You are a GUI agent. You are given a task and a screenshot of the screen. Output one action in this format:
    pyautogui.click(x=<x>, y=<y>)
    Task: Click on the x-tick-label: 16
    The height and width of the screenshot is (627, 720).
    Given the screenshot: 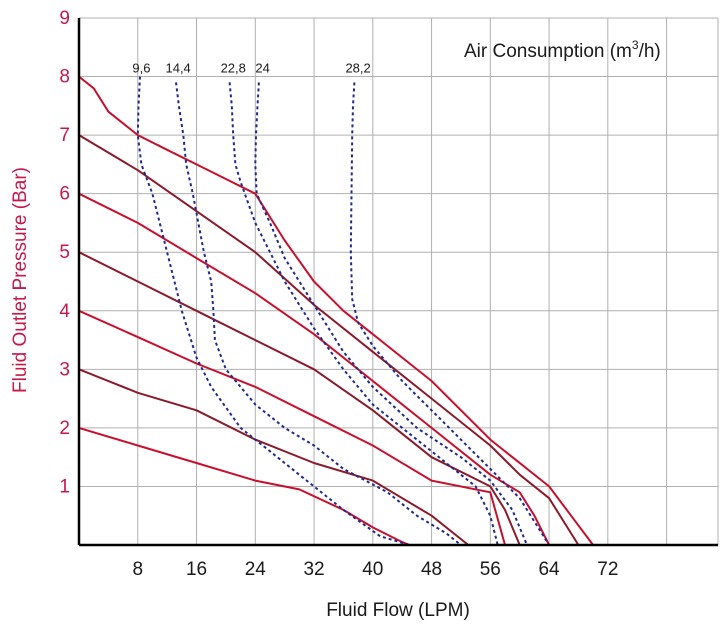 What is the action you would take?
    pyautogui.click(x=196, y=569)
    